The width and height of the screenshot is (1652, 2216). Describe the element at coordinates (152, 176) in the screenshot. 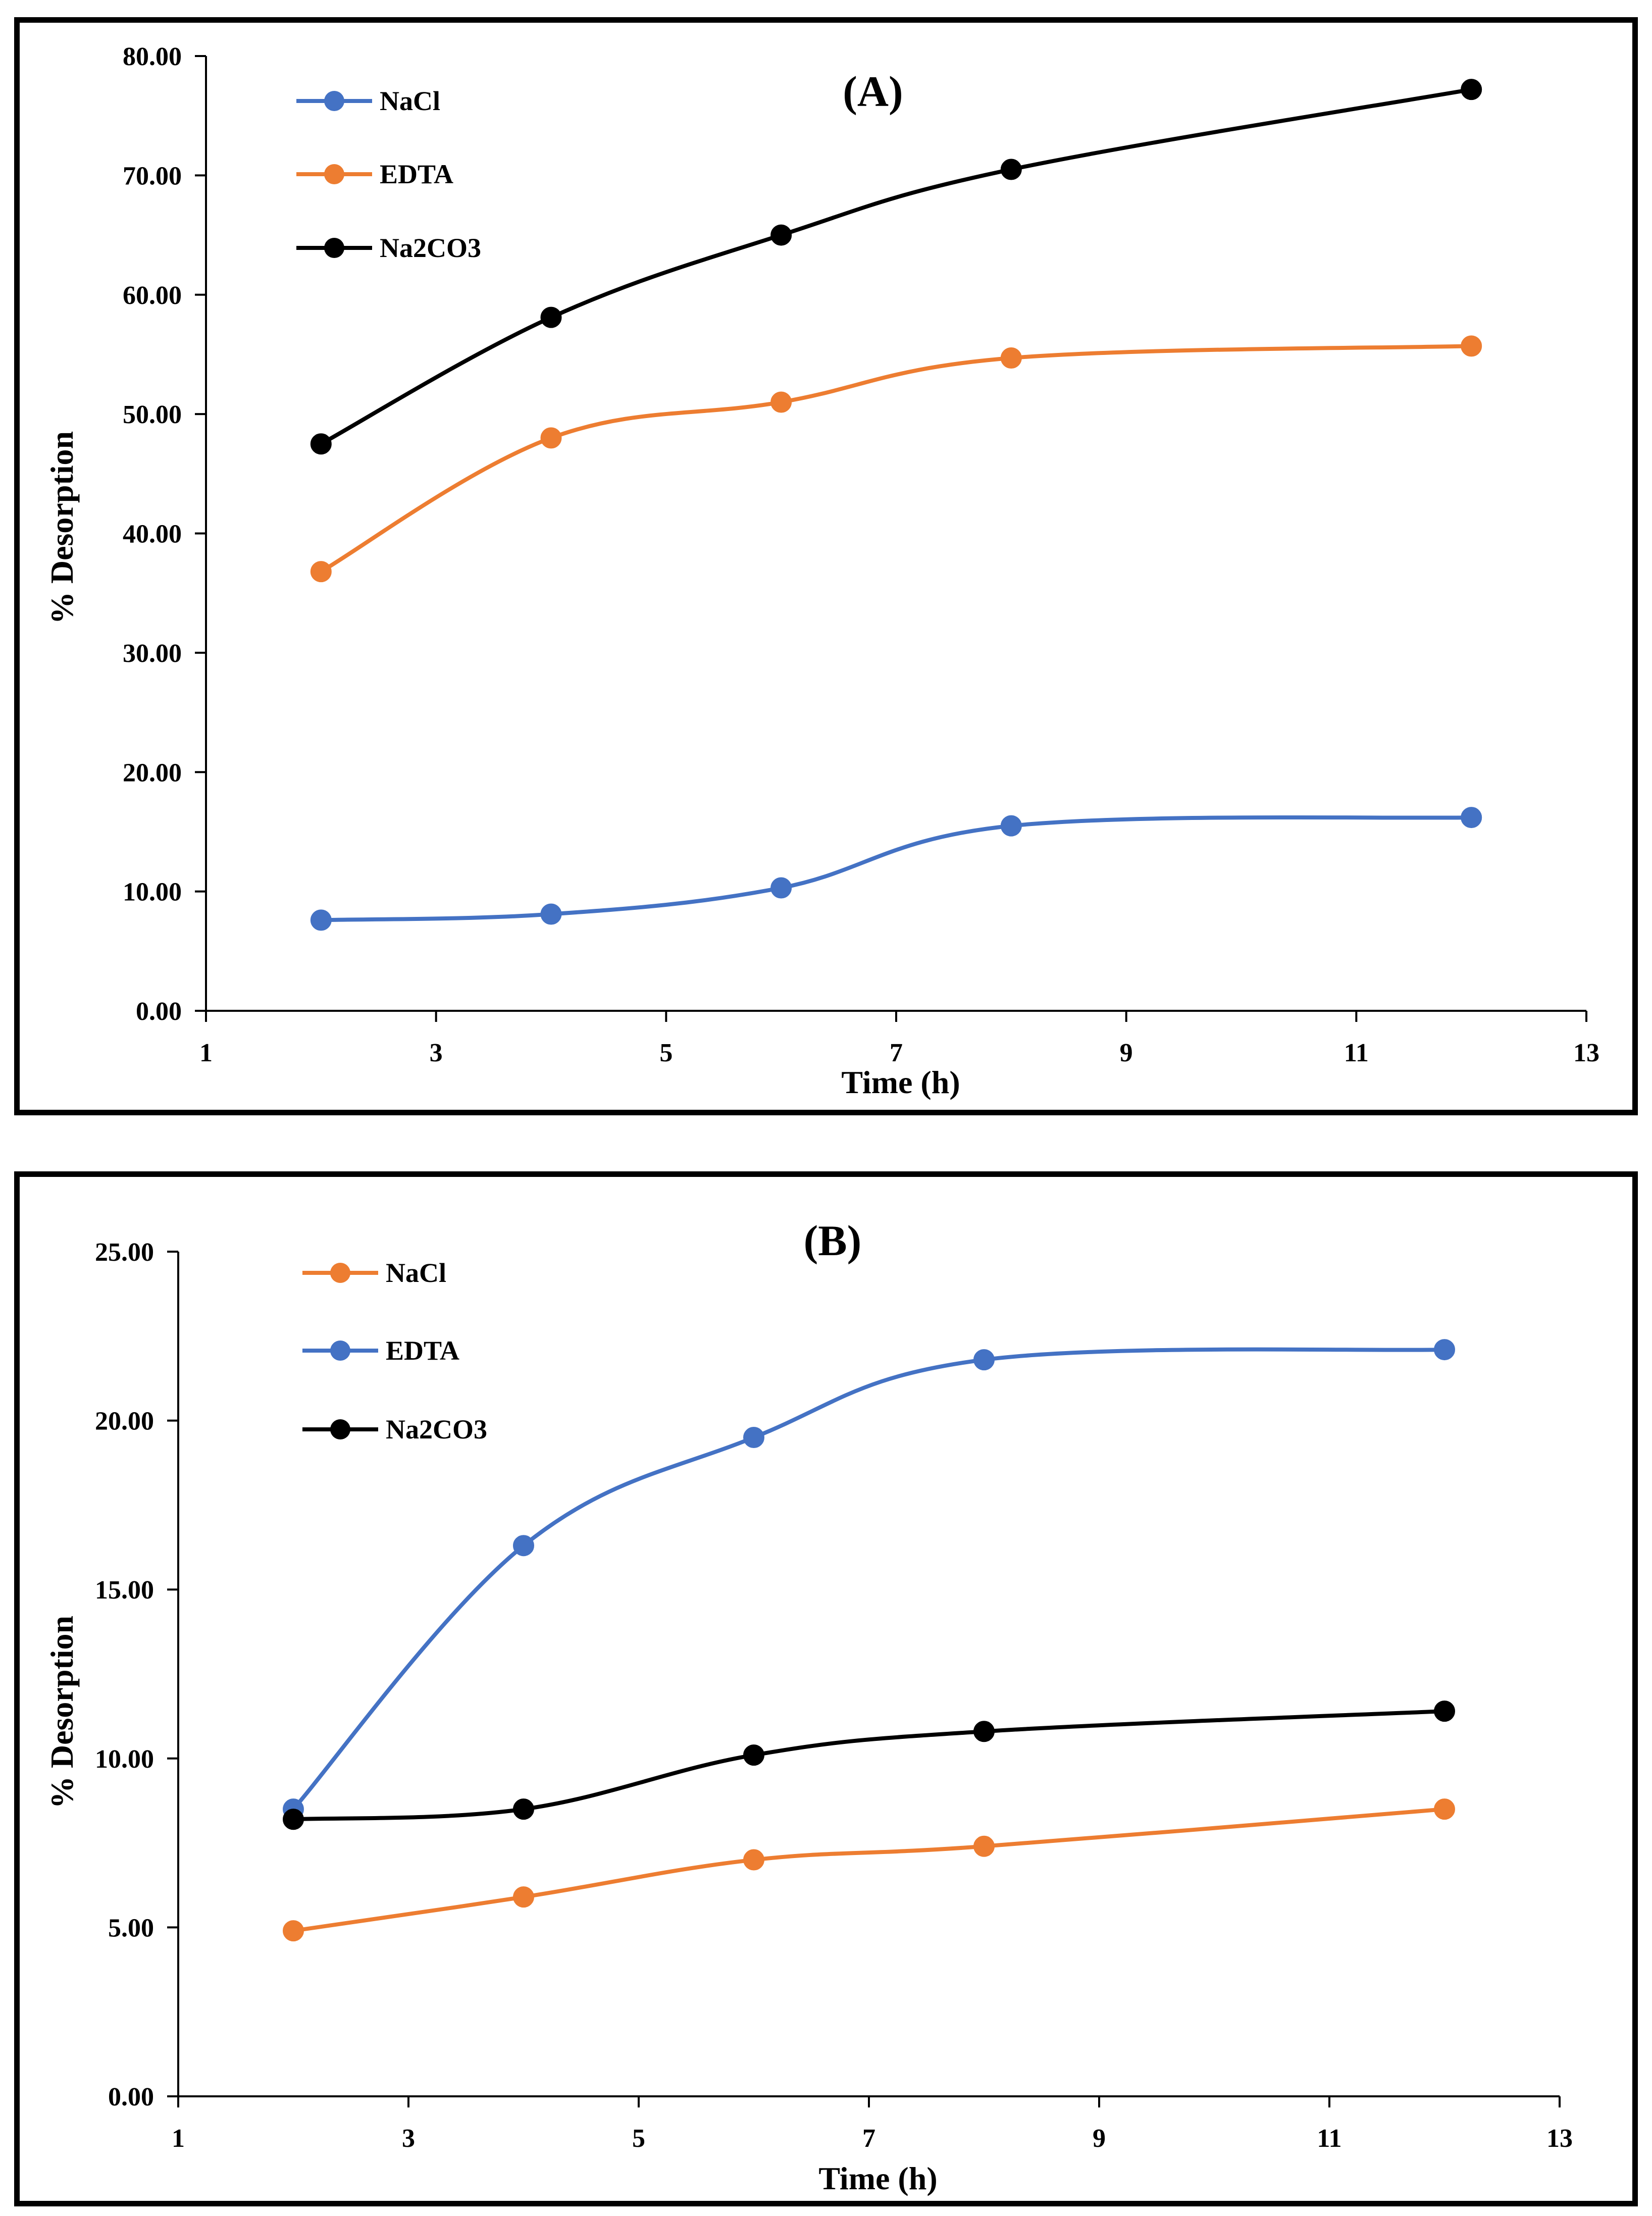

I see `y-tick-label: 70.00` at that location.